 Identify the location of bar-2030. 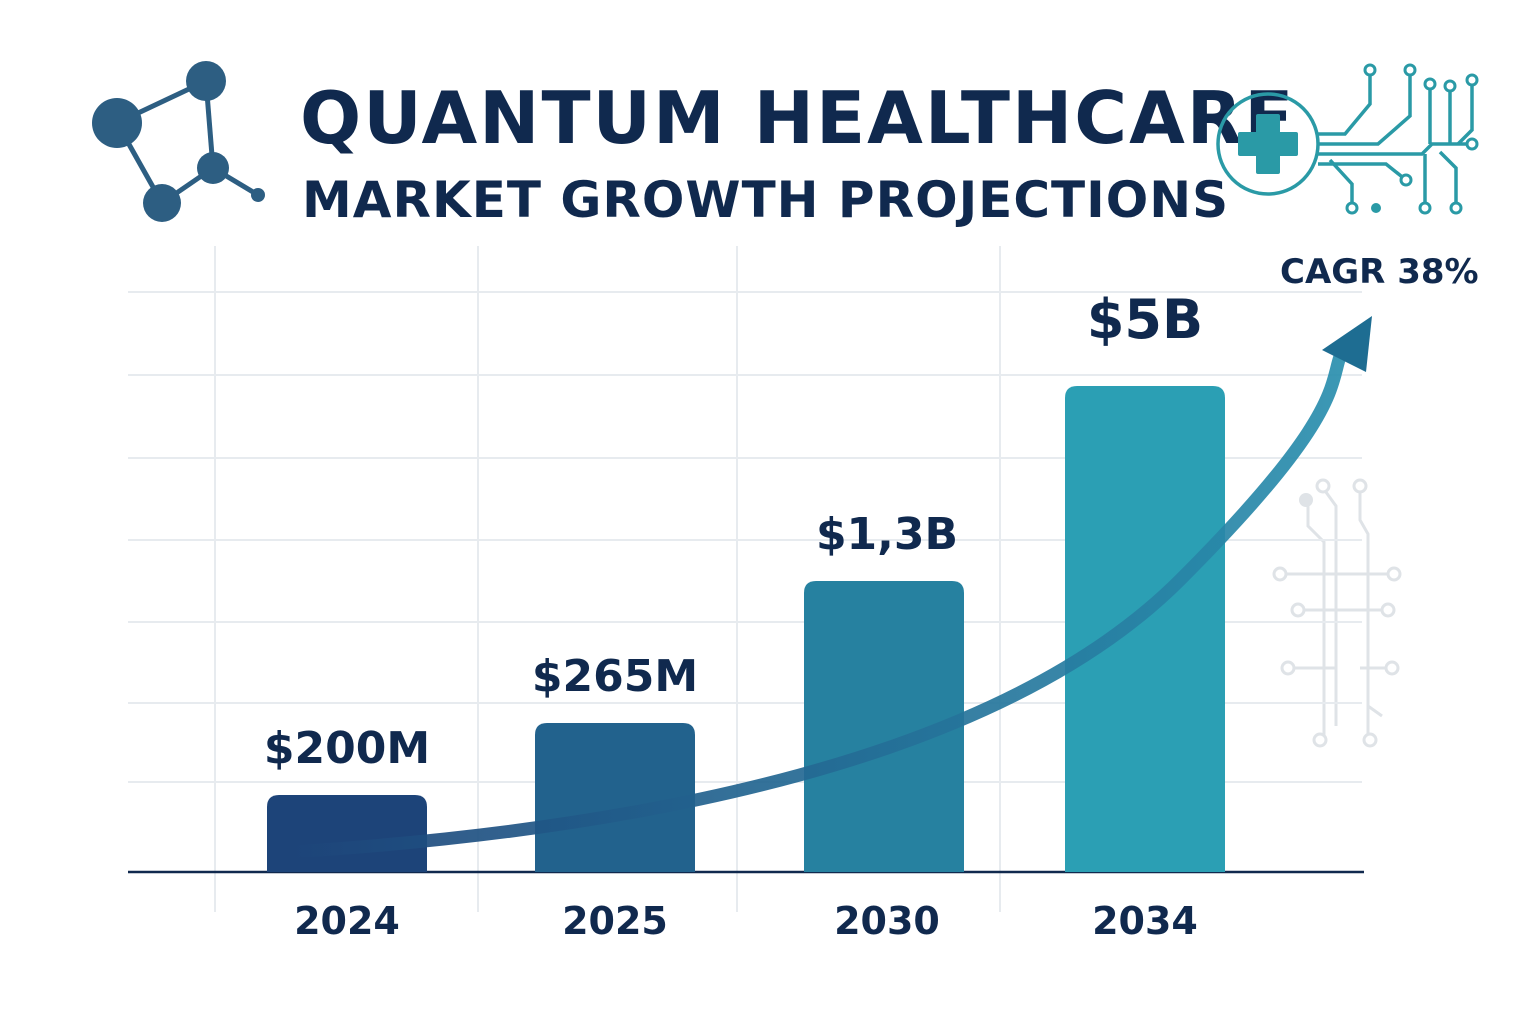
(884, 726).